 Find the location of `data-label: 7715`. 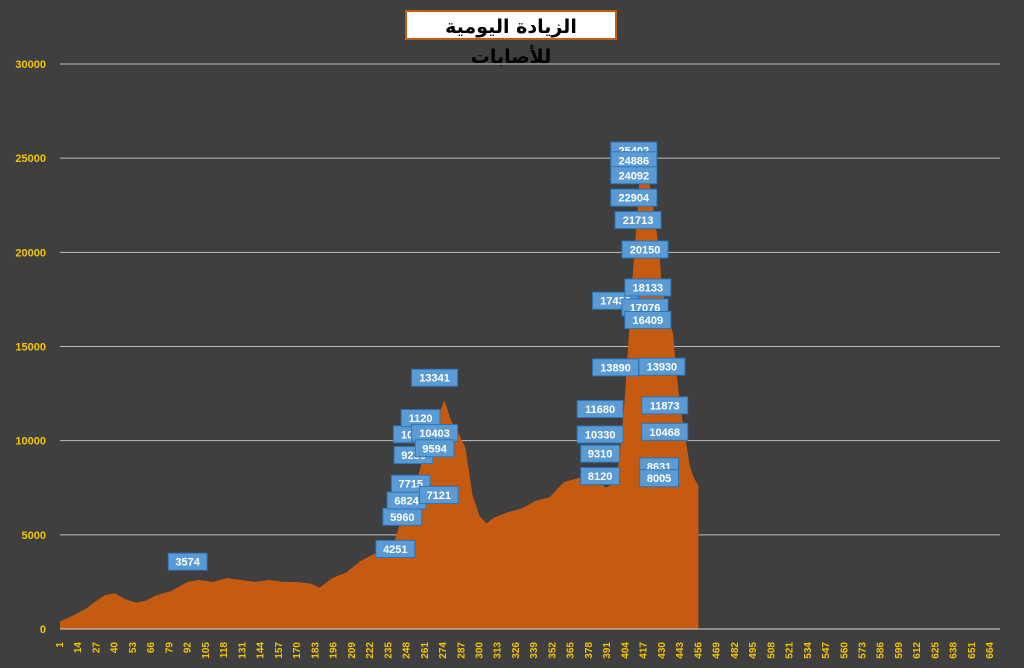

data-label: 7715 is located at coordinates (411, 485).